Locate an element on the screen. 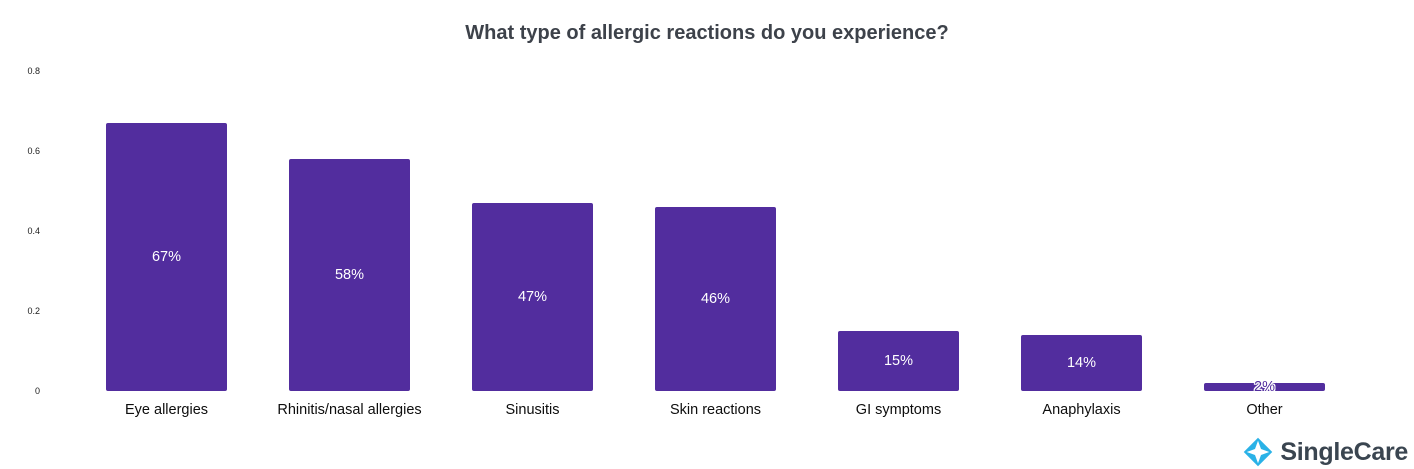  bar-value-label: 58% is located at coordinates (349, 275).